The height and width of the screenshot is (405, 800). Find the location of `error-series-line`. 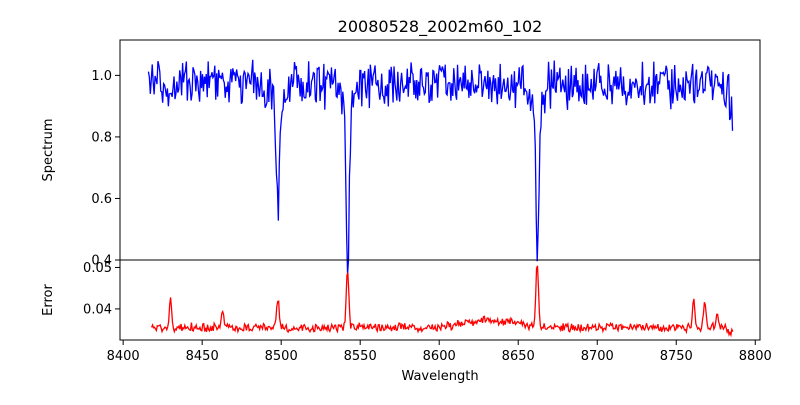

error-series-line is located at coordinates (442, 301).